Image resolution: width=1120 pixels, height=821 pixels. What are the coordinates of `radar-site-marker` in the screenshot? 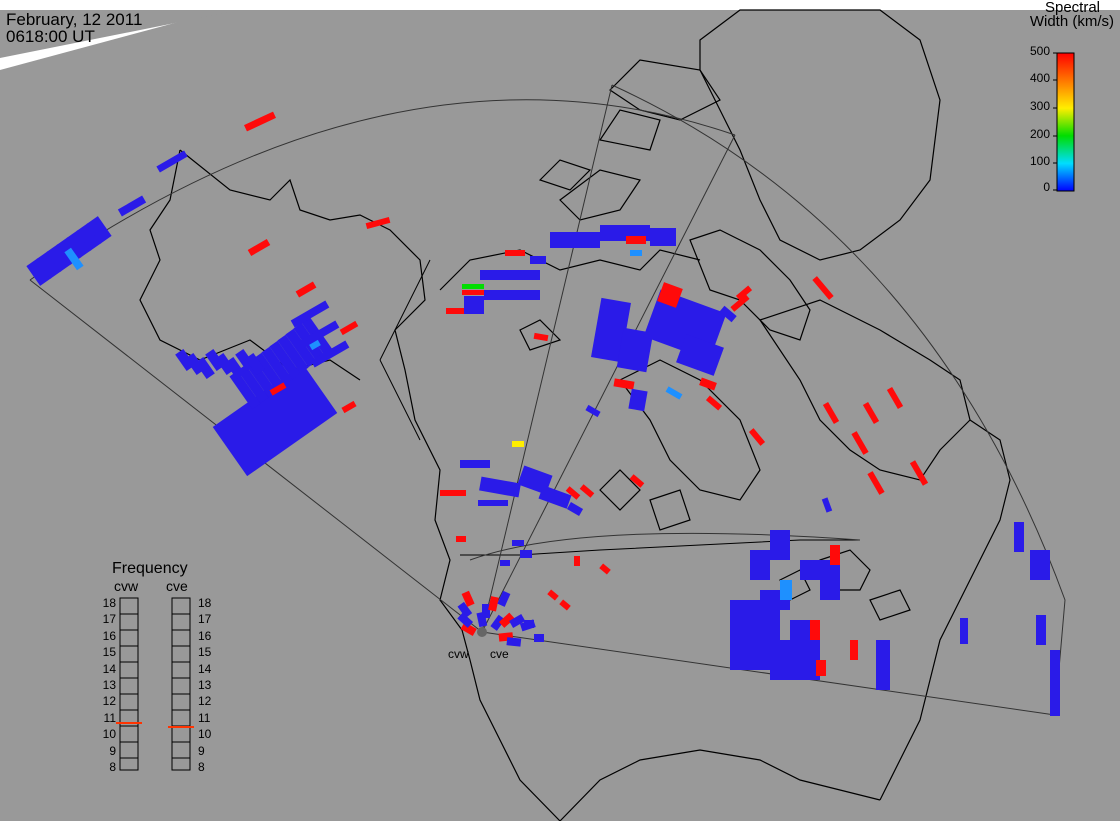 It's located at (482, 632).